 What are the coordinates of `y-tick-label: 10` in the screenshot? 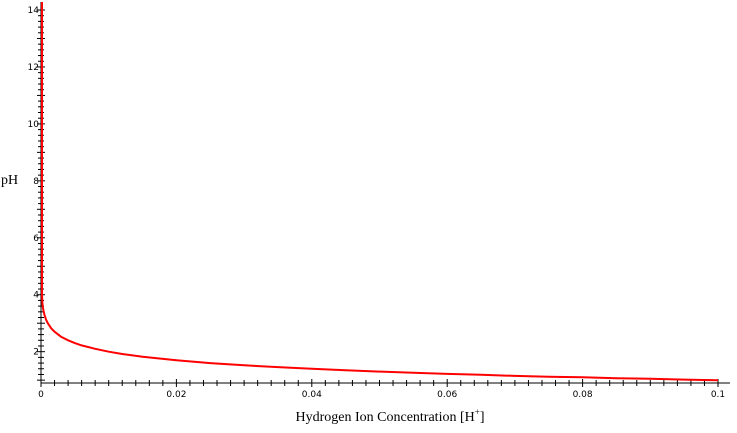 It's located at (34, 125).